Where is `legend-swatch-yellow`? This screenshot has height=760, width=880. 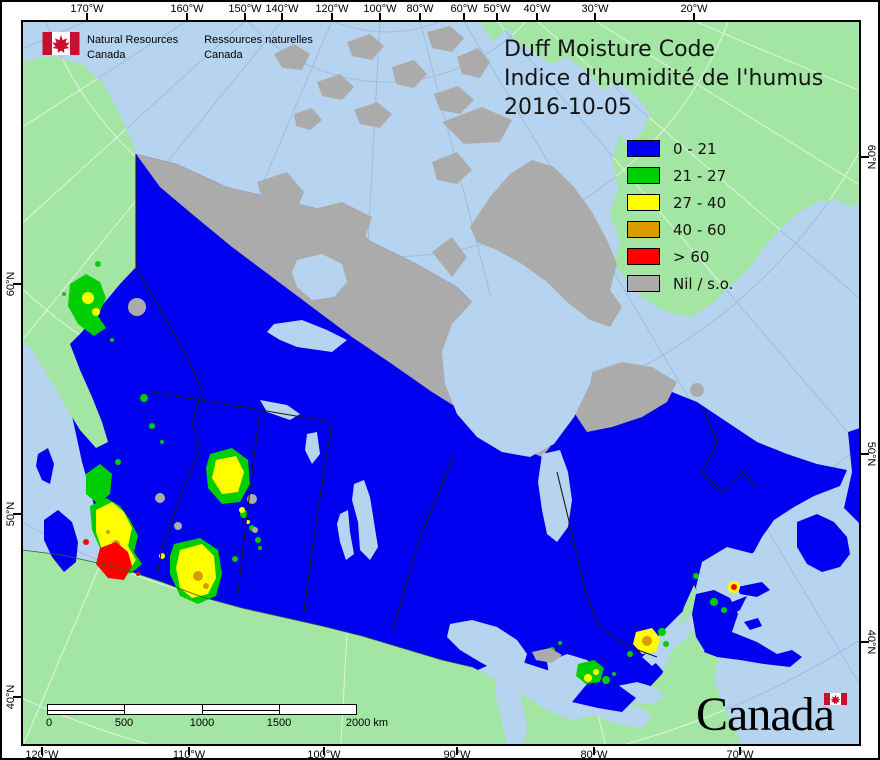
legend-swatch-yellow is located at coordinates (643, 202).